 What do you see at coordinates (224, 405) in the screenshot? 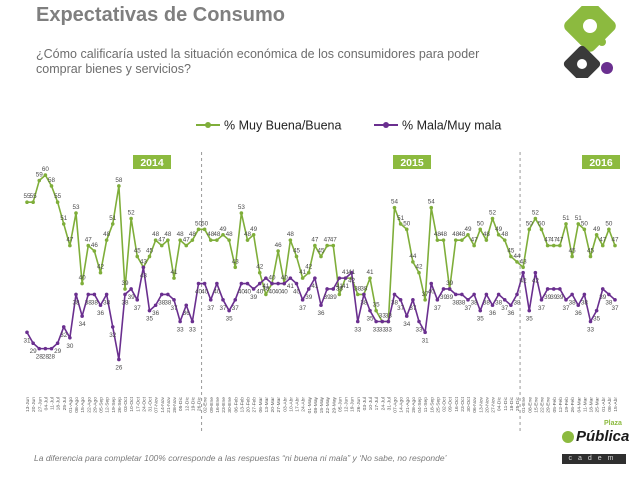
I see `x-tick-label: 23-Ene` at bounding box center [224, 405].